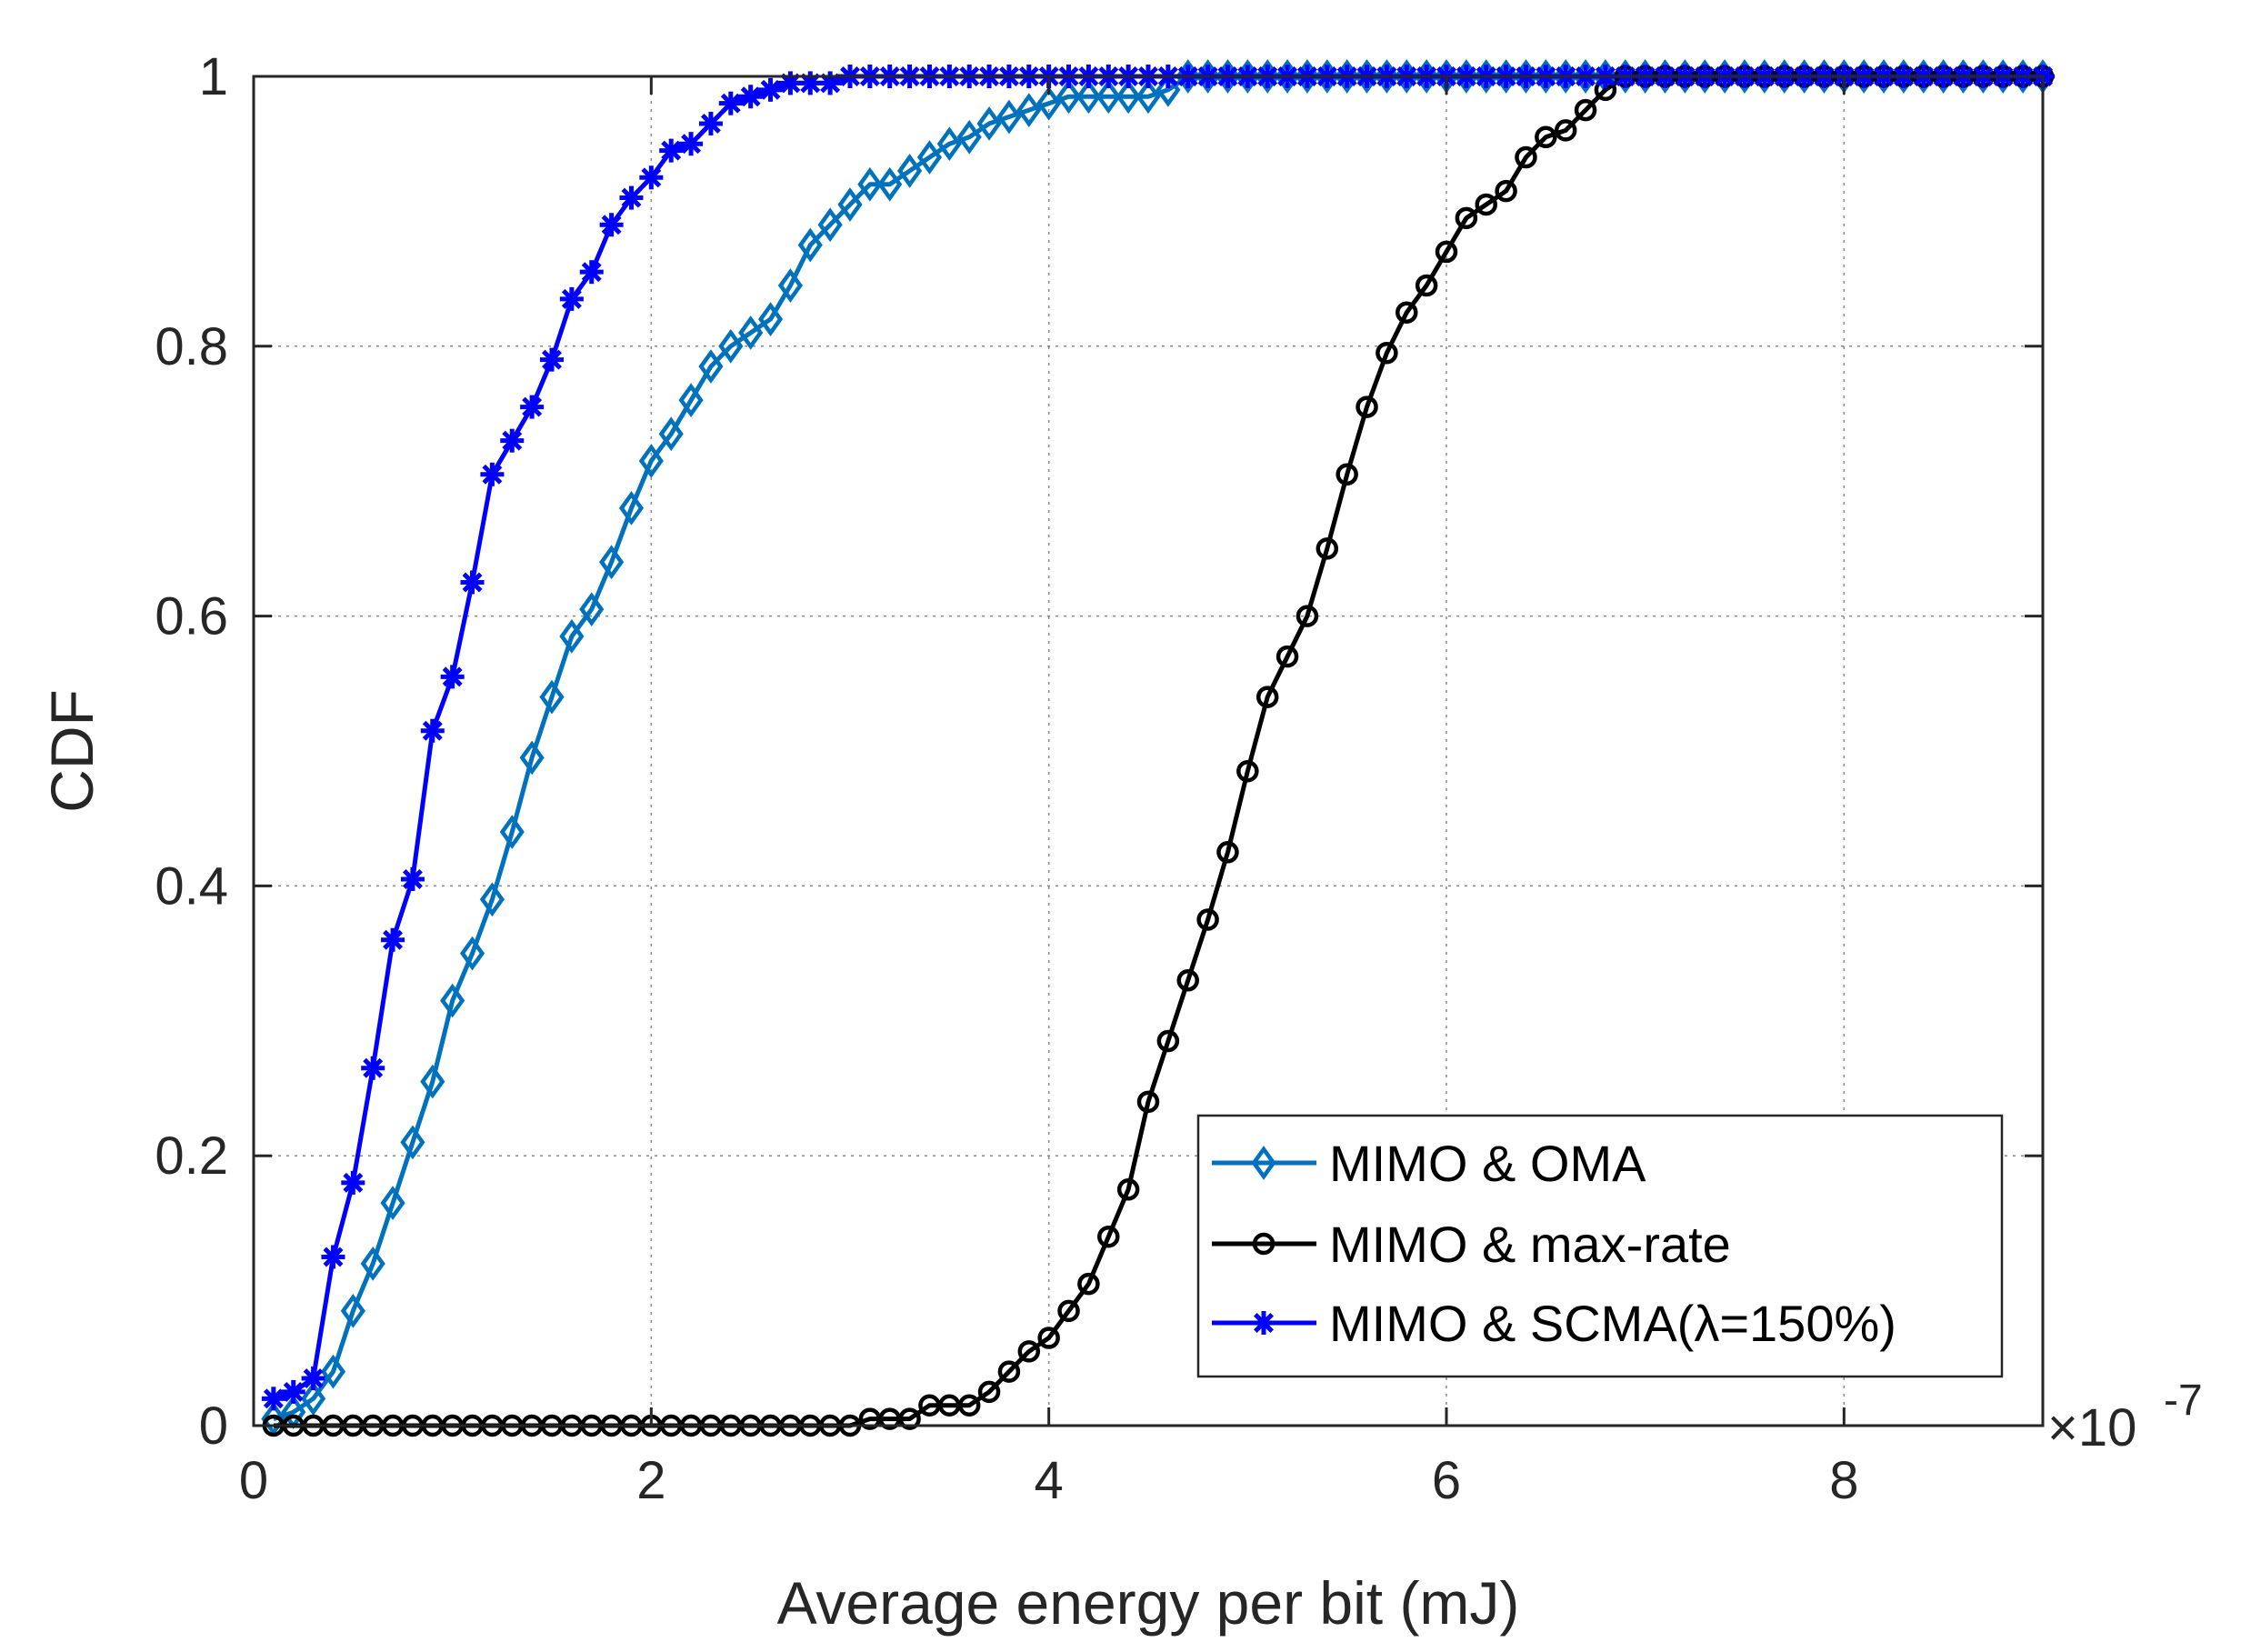 The height and width of the screenshot is (1652, 2251). Describe the element at coordinates (1148, 1603) in the screenshot. I see `x-axis-label: Average energy per bit (mJ)` at that location.